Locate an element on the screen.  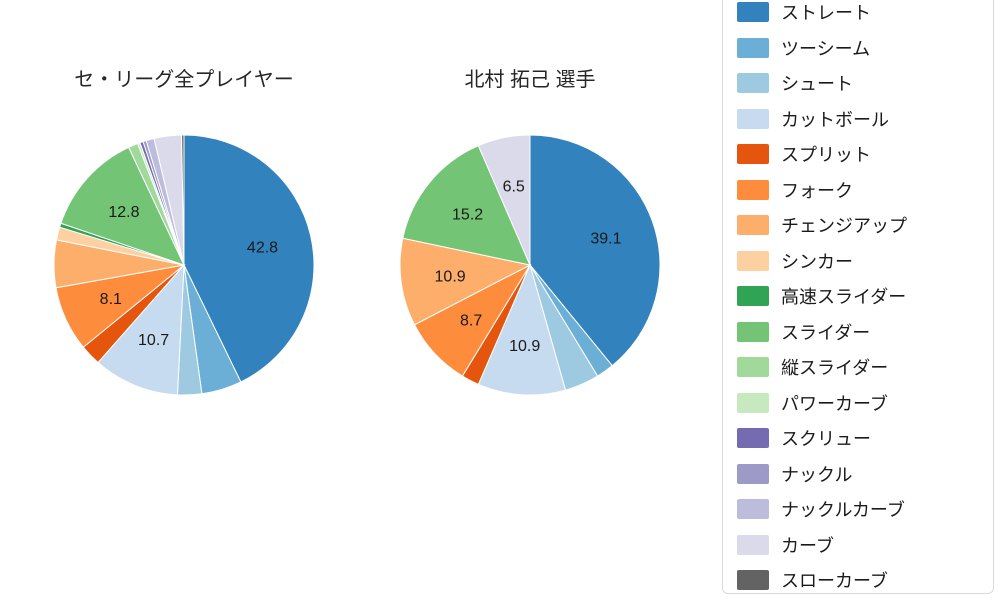
legend-label: 高速スライダー is located at coordinates (844, 297).